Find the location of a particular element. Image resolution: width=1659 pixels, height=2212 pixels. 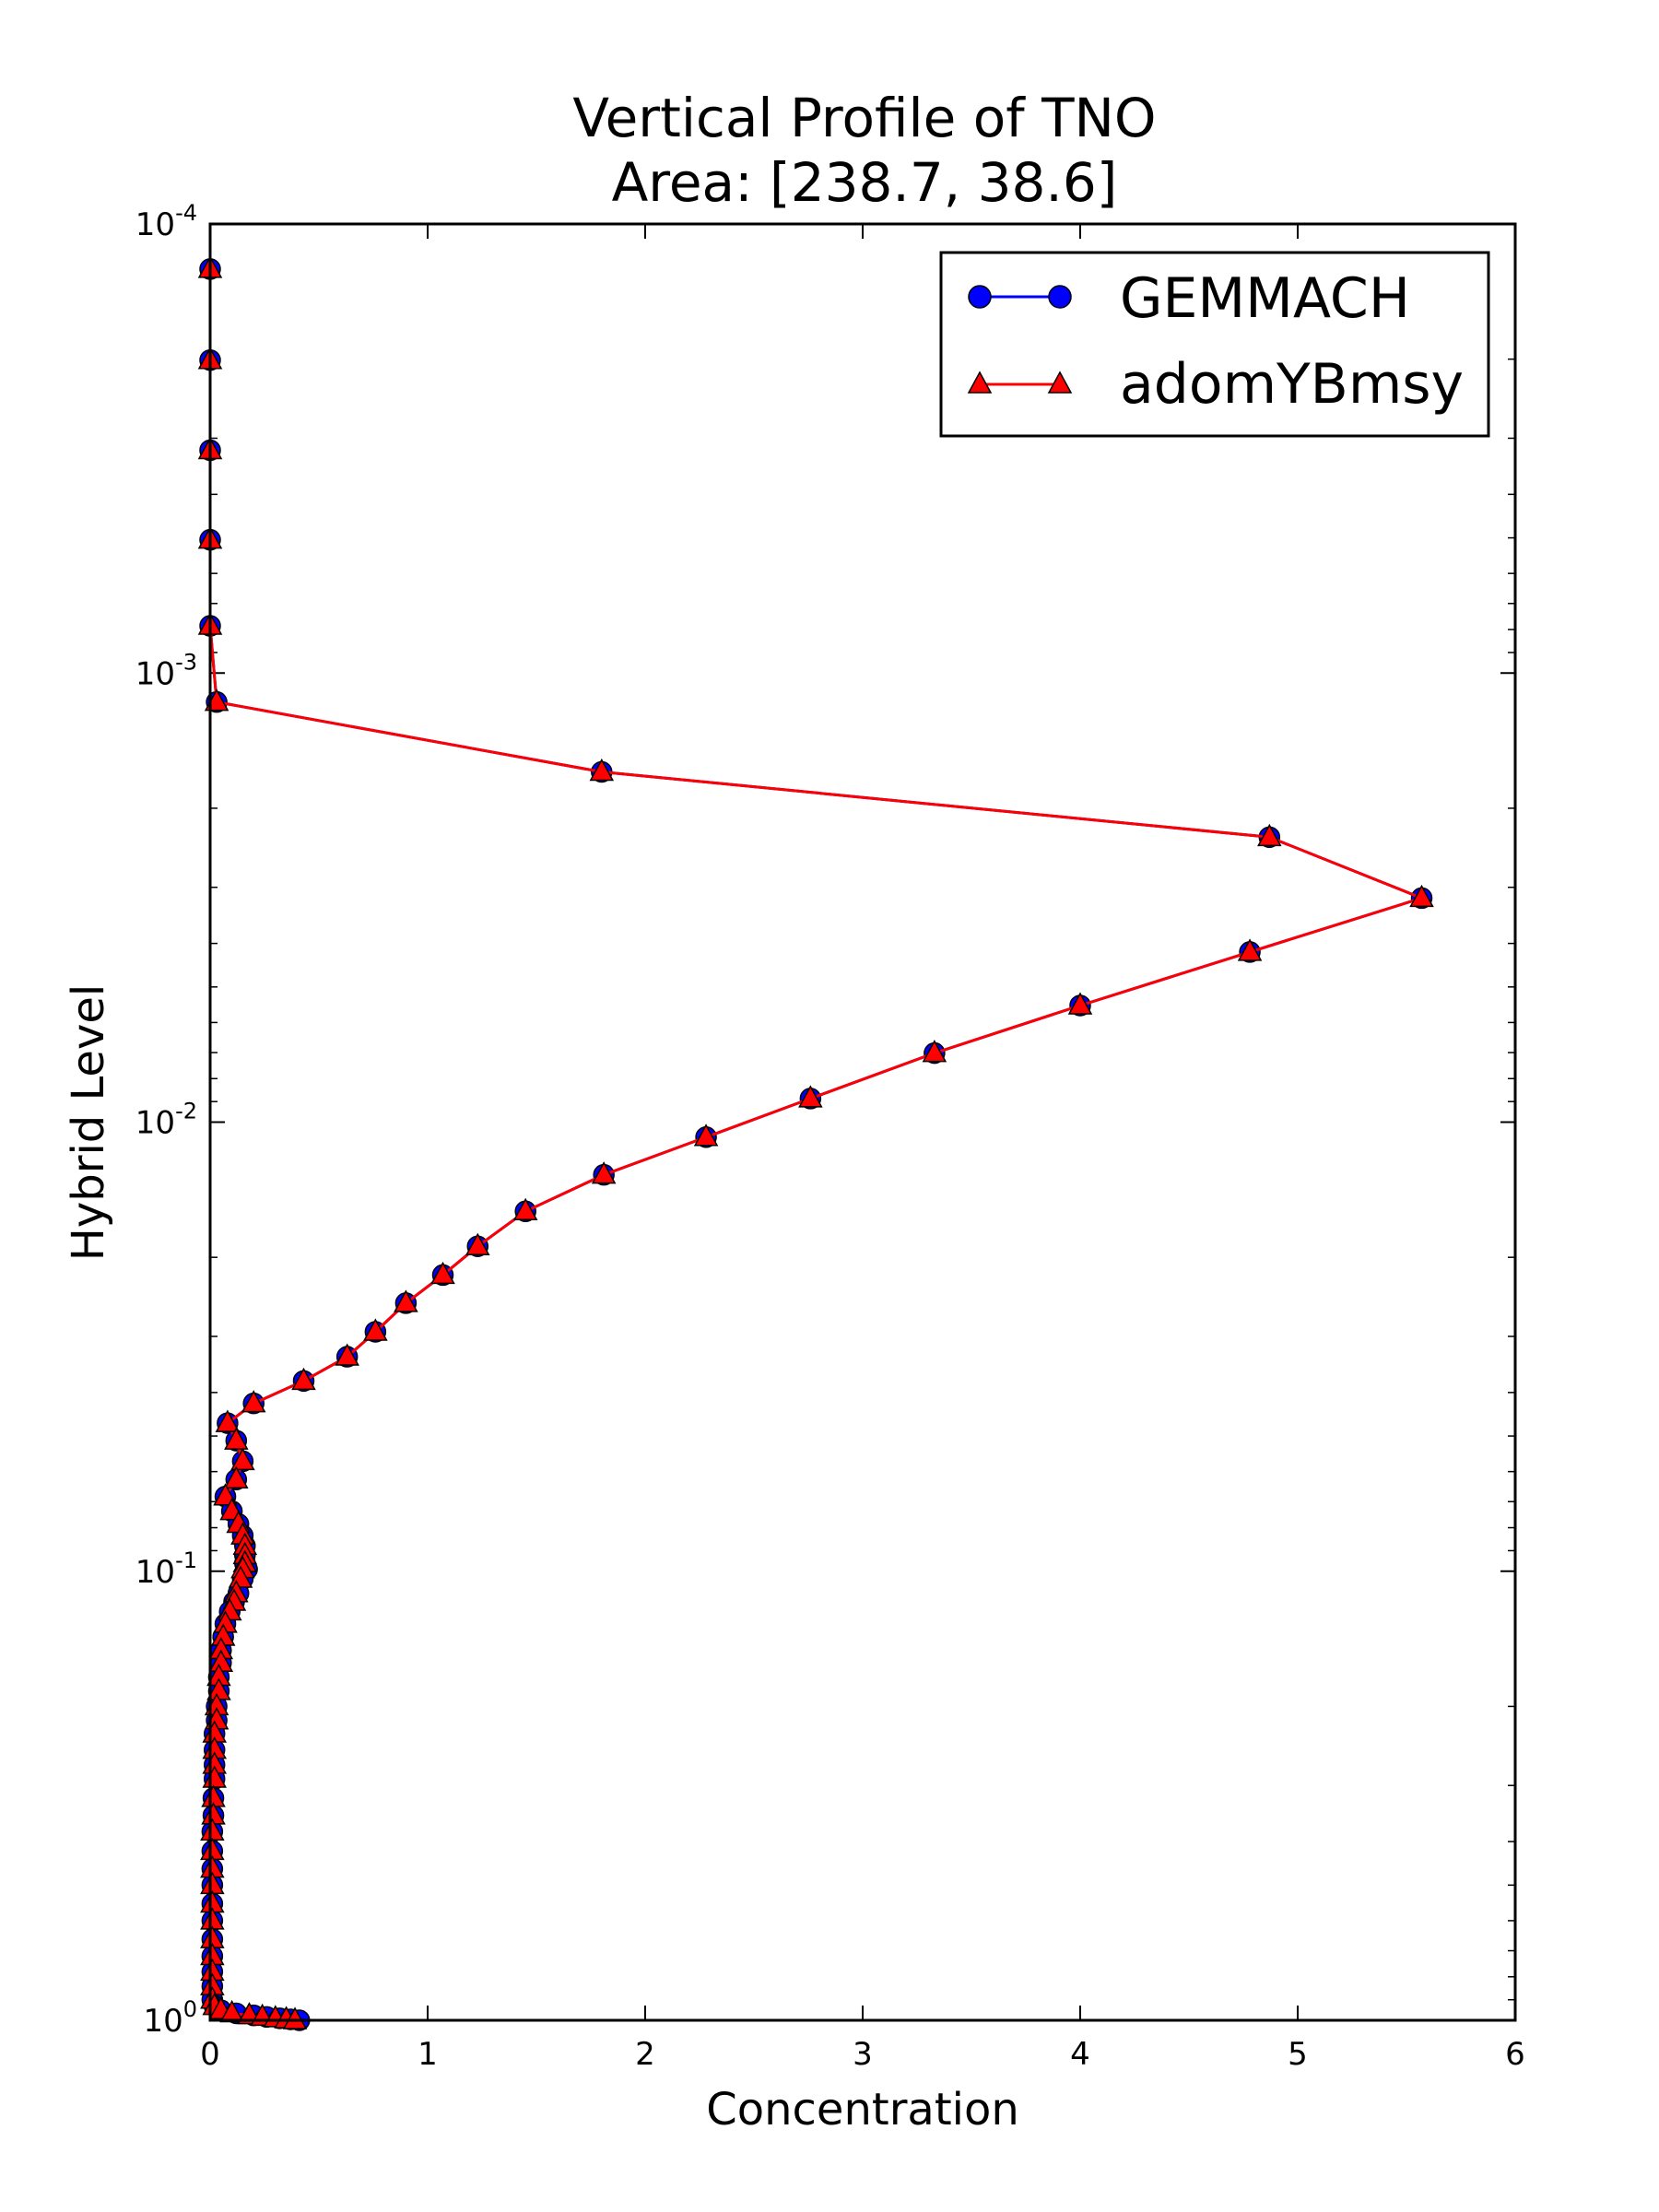

x-tick-label-2: 2 is located at coordinates (645, 2054).